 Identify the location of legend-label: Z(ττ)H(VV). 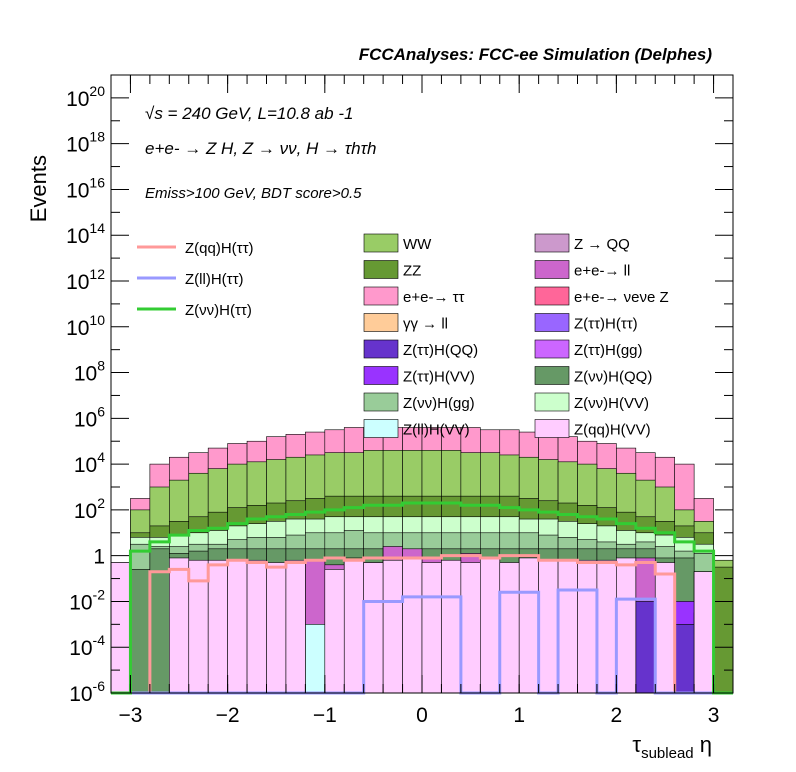
(439, 377).